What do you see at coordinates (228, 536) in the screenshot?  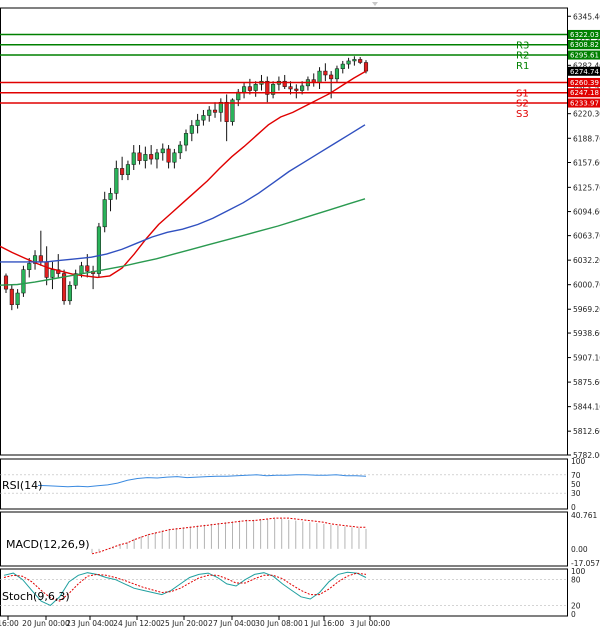 I see `macd-signal-line` at bounding box center [228, 536].